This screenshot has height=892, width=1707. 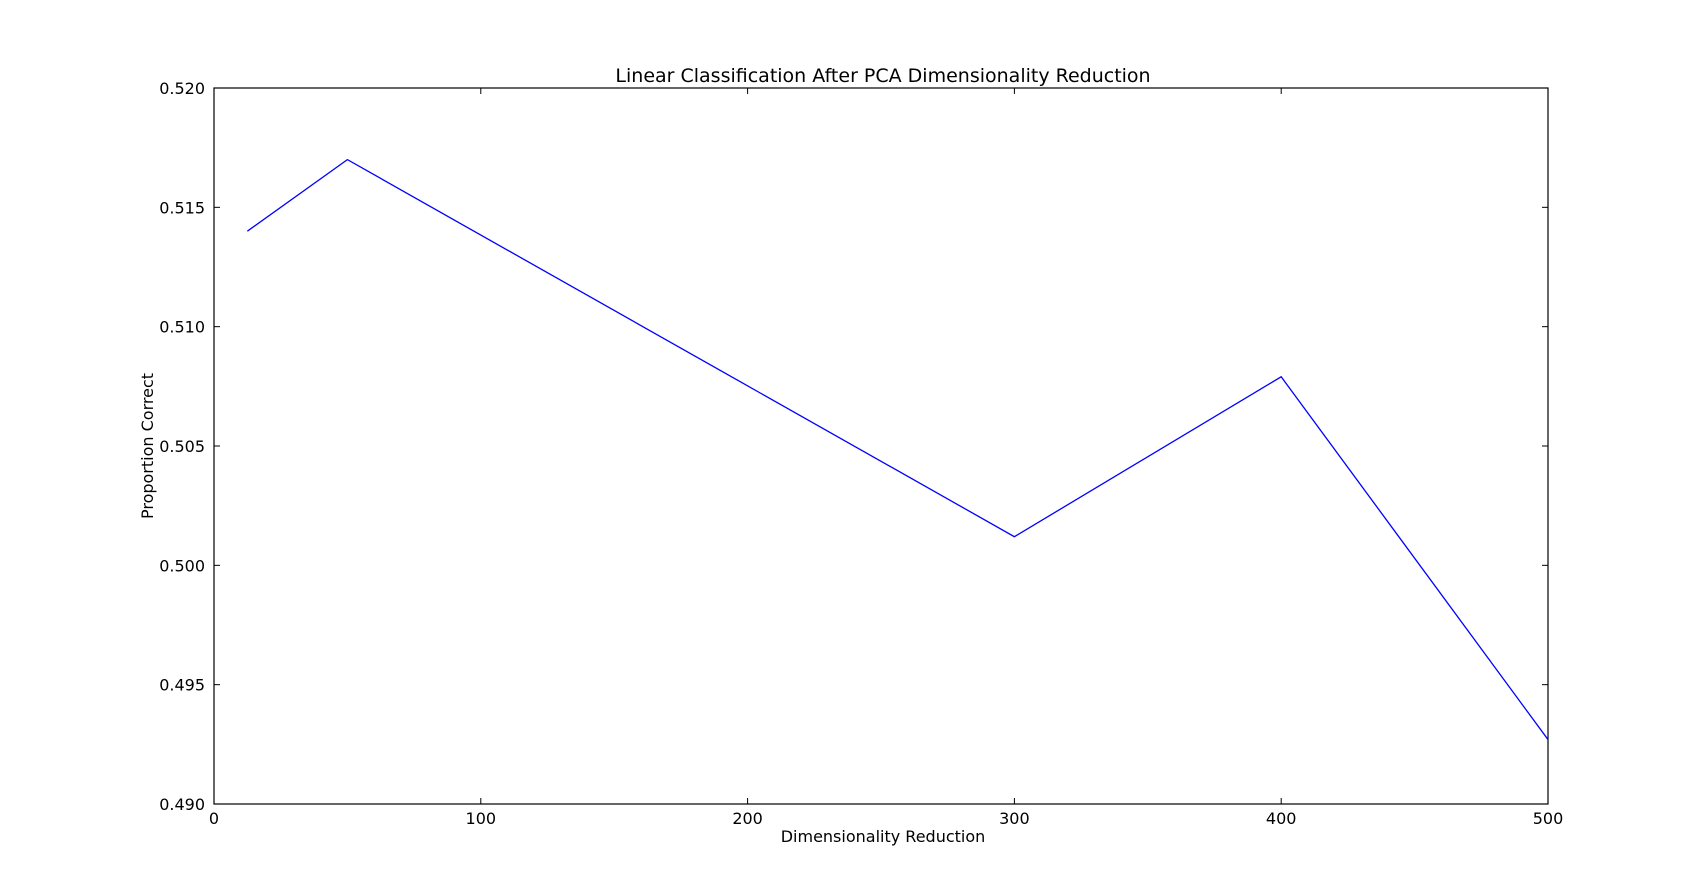 What do you see at coordinates (1281, 818) in the screenshot?
I see `x-tick-label: 400` at bounding box center [1281, 818].